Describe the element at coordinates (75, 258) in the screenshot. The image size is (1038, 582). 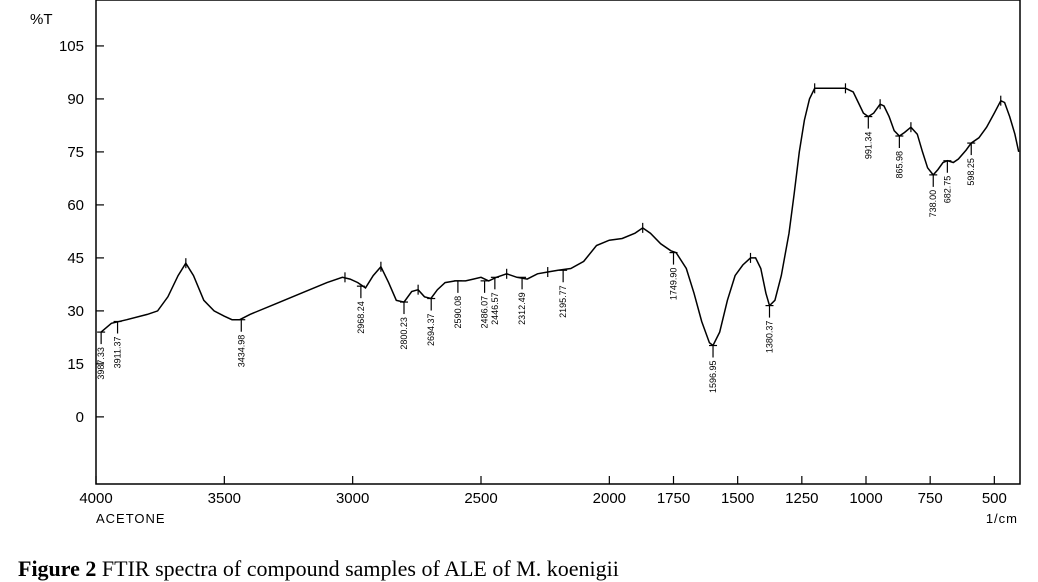
I see `y-tick-label: 45` at that location.